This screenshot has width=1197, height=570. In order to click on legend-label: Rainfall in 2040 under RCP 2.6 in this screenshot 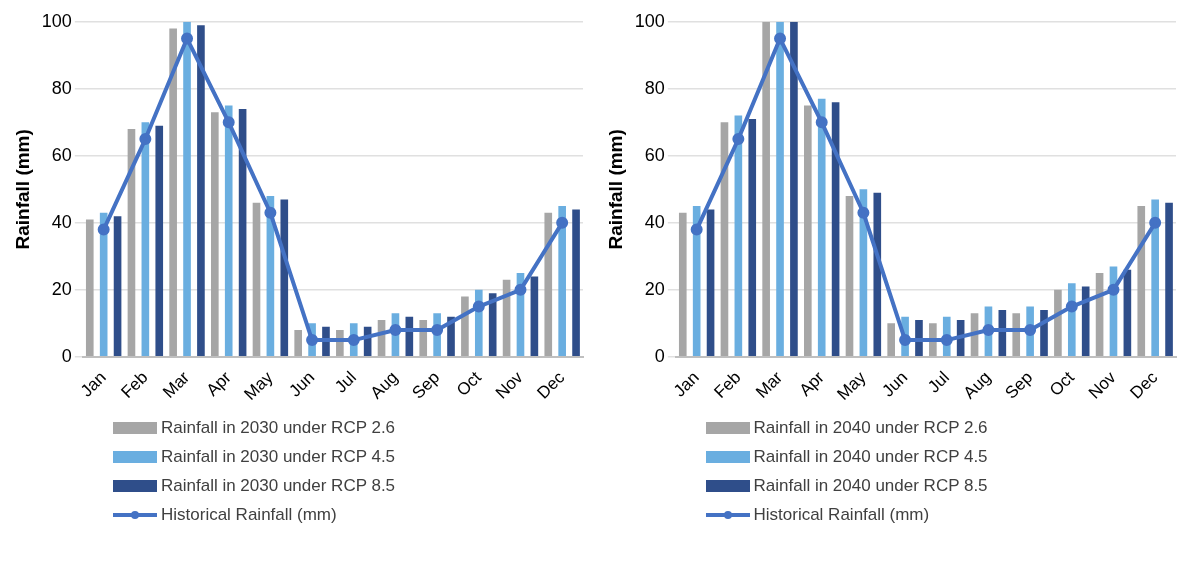, I will do `click(870, 428)`.